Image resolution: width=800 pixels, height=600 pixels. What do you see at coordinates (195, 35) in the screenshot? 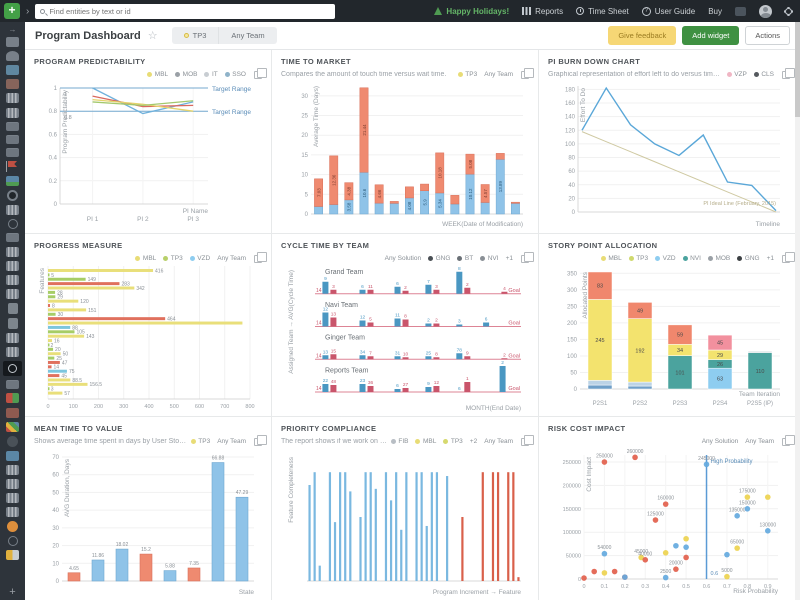
I see `filter-tp3: TP3` at bounding box center [195, 35].